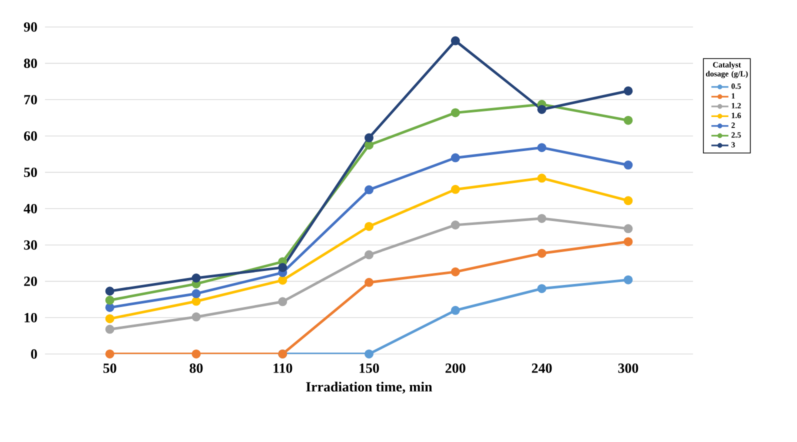  What do you see at coordinates (30, 281) in the screenshot?
I see `y-tick-label: 20` at bounding box center [30, 281].